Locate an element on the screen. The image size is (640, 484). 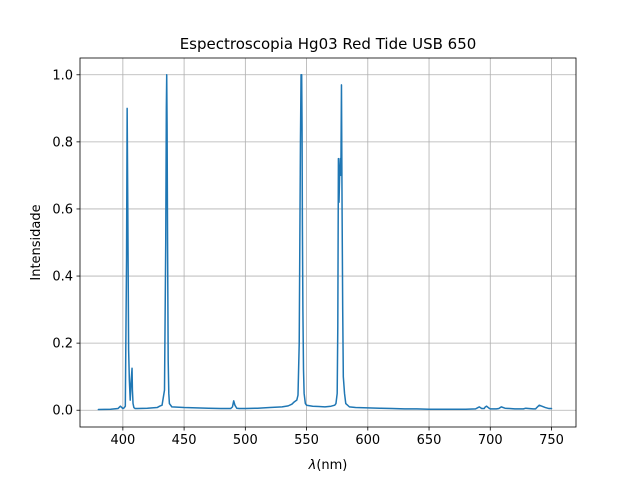
x-tick-label: 450 is located at coordinates (184, 440).